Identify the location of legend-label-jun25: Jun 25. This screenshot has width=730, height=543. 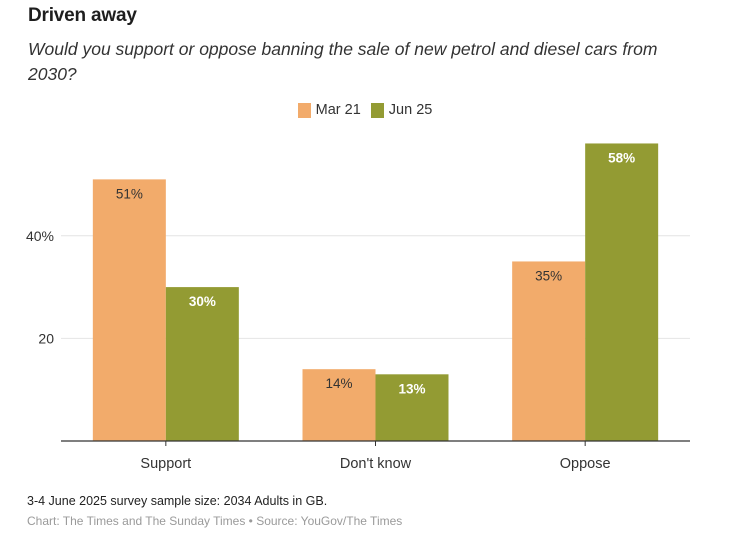
(410, 110).